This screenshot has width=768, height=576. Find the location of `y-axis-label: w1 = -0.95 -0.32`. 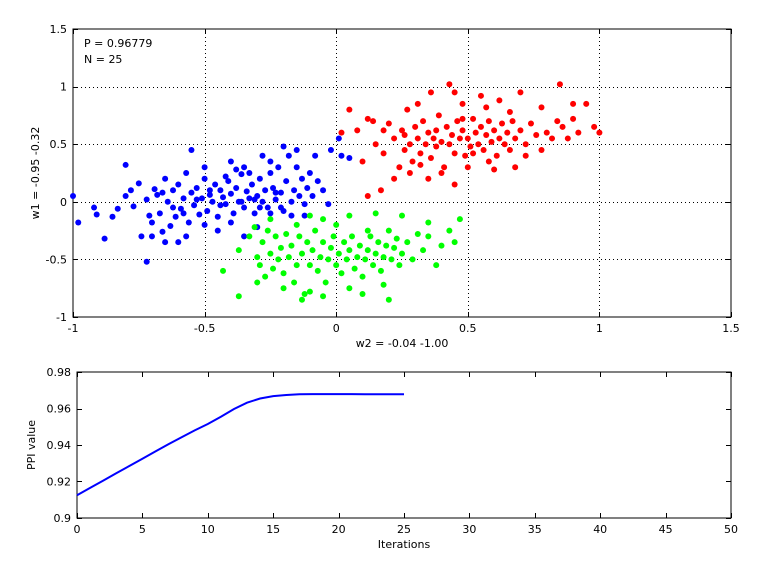

y-axis-label: w1 = -0.95 -0.32 is located at coordinates (35, 173).